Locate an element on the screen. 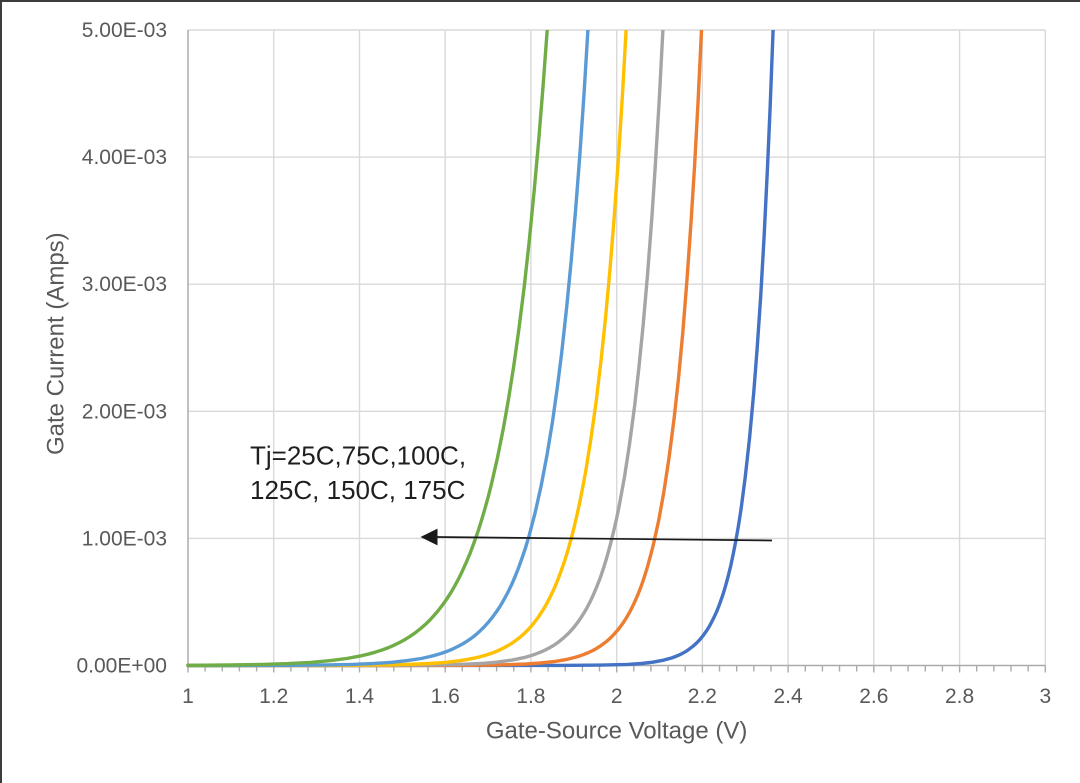  svg-text: 2.4 is located at coordinates (788, 696).